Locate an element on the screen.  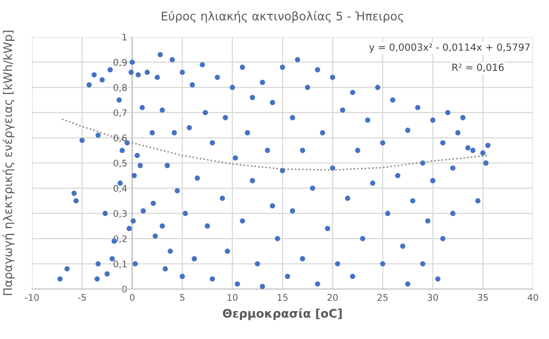
x-tick-label: 5 is located at coordinates (182, 297).